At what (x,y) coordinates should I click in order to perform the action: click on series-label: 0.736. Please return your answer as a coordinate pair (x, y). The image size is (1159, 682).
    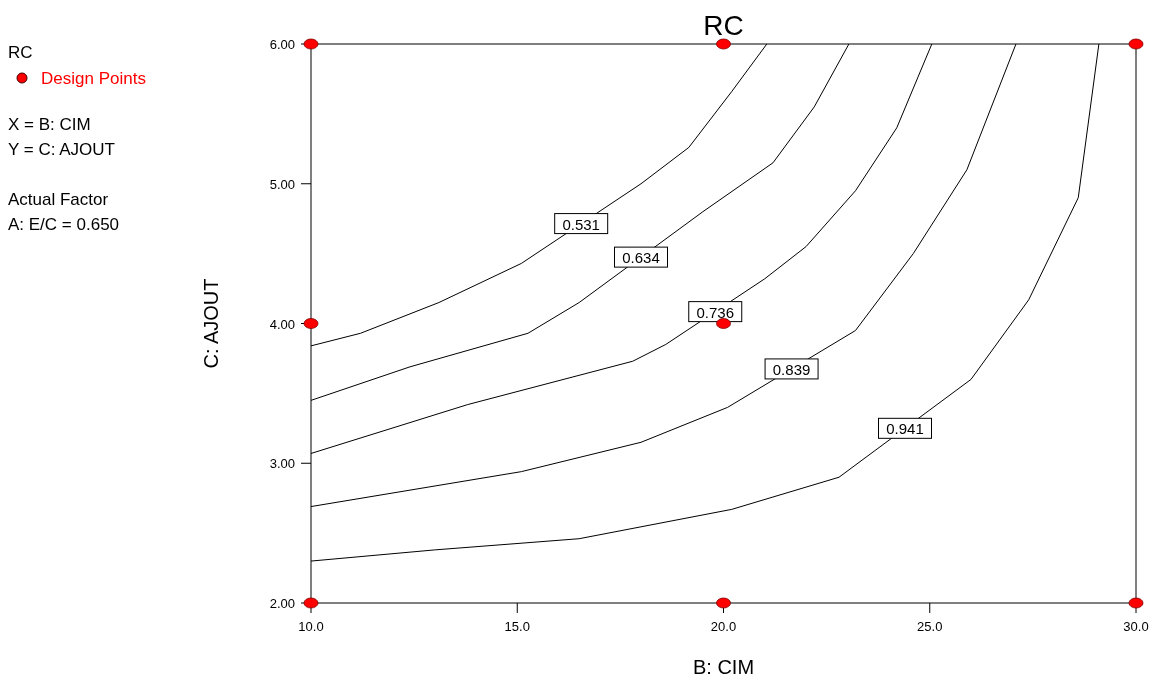
    Looking at the image, I should click on (715, 312).